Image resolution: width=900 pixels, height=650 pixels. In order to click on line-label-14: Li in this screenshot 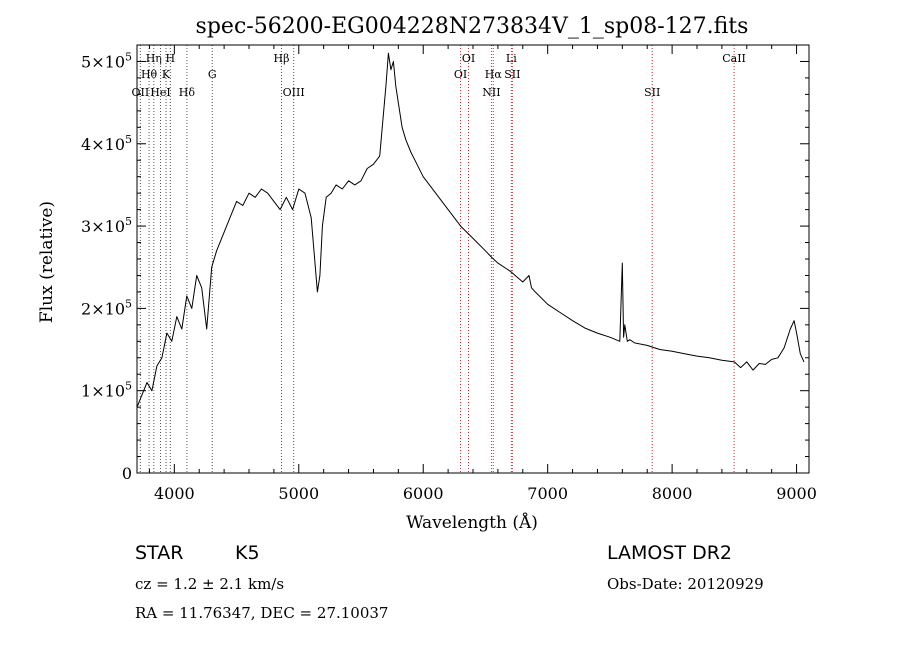, I will do `click(511, 58)`.